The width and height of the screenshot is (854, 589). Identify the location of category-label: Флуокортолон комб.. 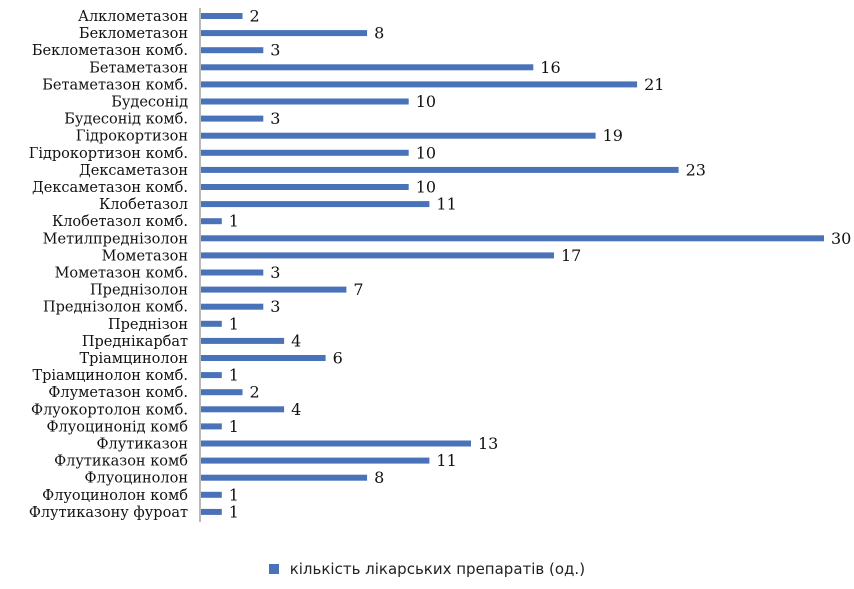
(109, 410).